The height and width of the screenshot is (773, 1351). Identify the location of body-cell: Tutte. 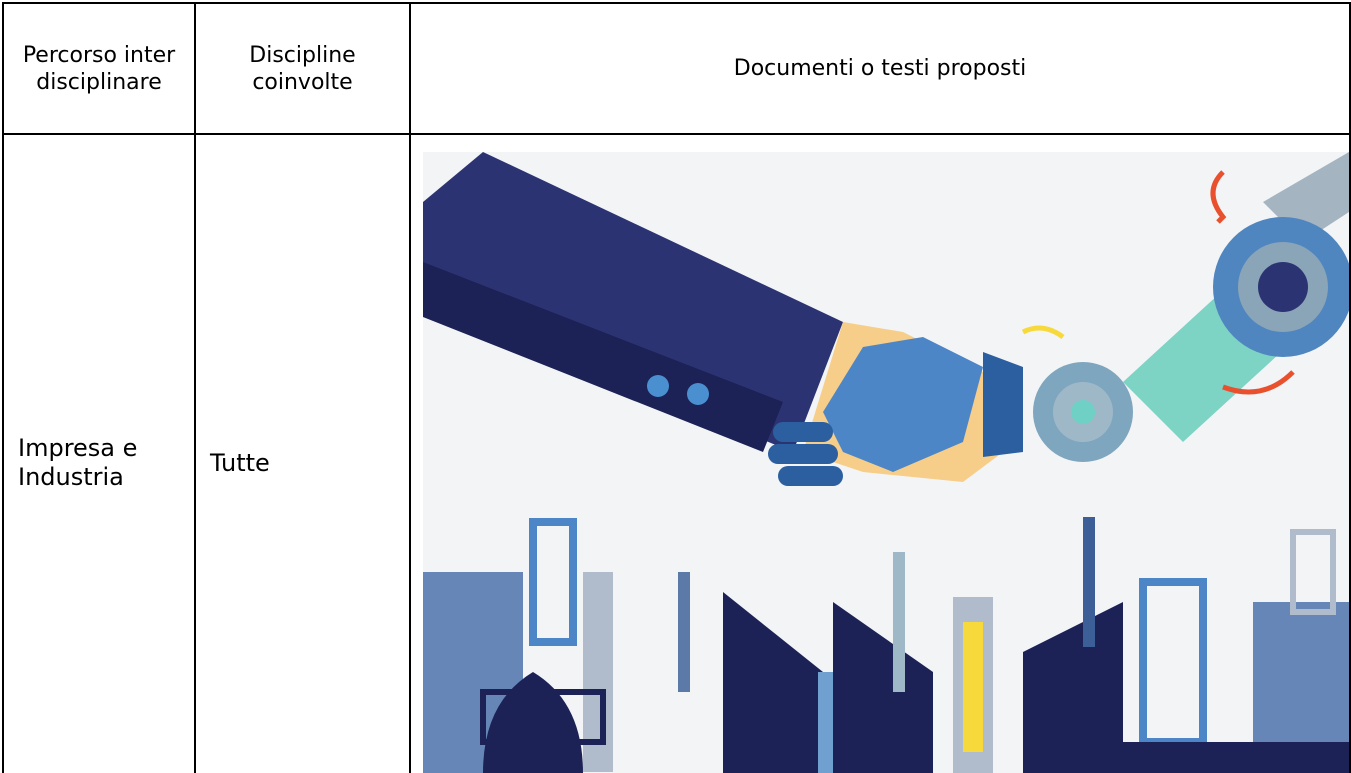
(302, 453).